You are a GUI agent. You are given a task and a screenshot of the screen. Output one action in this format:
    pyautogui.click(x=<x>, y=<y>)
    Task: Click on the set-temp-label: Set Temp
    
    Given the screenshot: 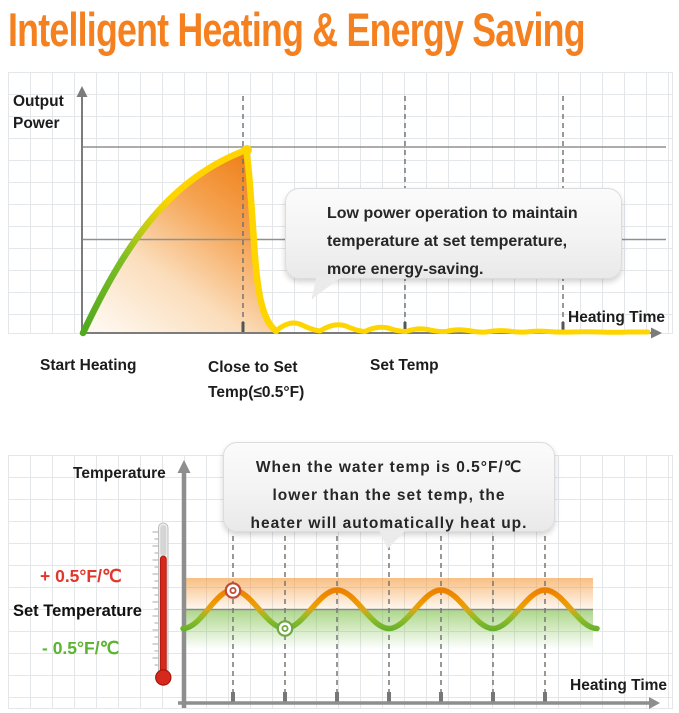 What is the action you would take?
    pyautogui.click(x=404, y=365)
    